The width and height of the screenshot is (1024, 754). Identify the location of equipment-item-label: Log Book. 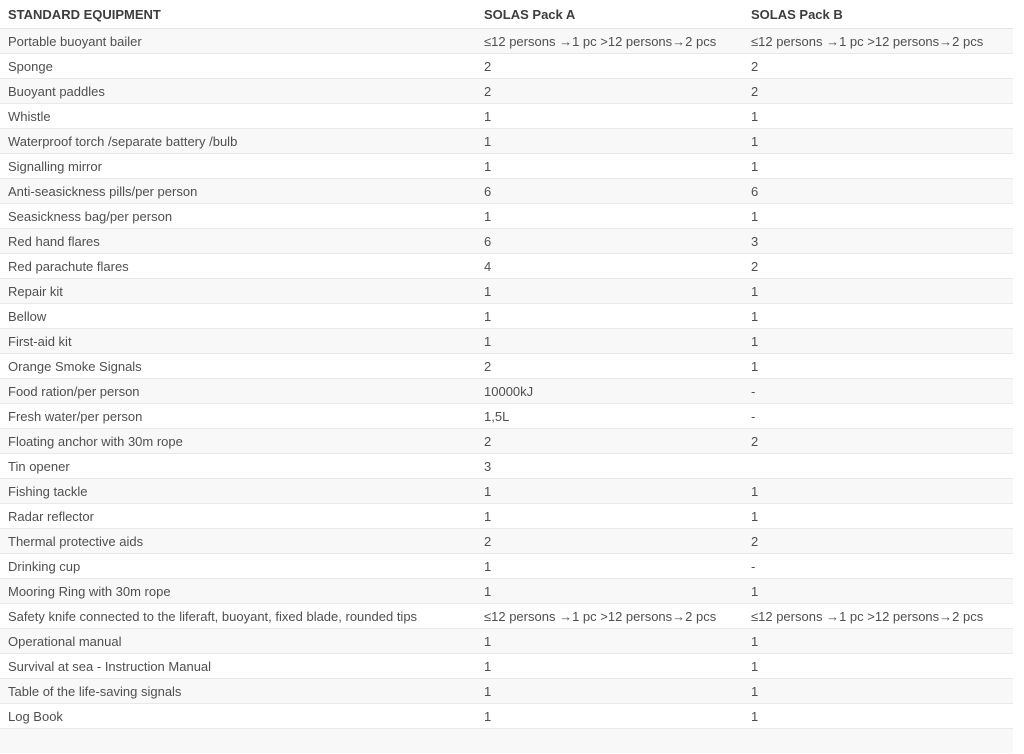
(238, 716).